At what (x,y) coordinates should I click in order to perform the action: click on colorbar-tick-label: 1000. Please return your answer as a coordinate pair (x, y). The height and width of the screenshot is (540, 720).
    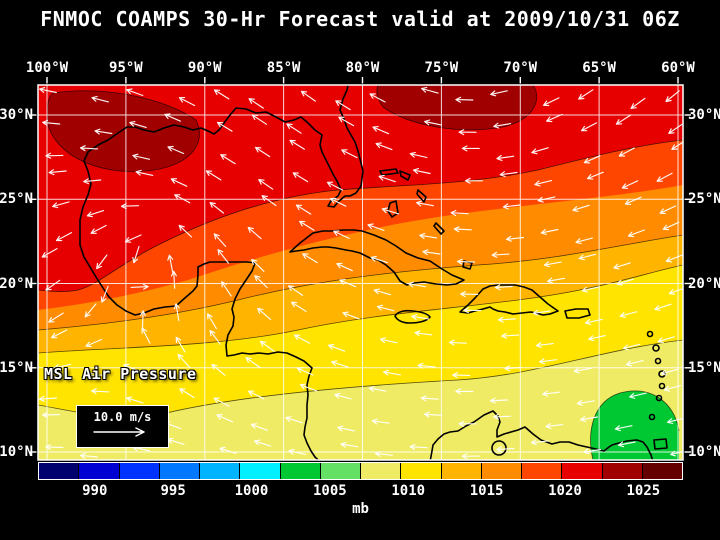
    Looking at the image, I should click on (251, 491).